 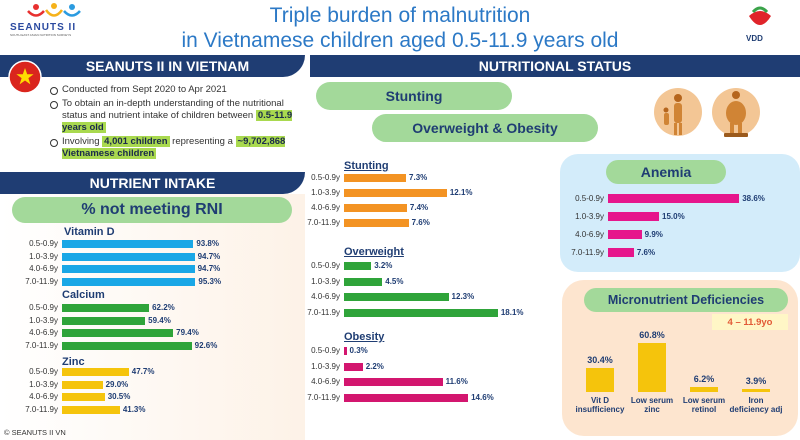 I want to click on micronutrient-age-text: 4 – 11.9yo, so click(x=750, y=322).